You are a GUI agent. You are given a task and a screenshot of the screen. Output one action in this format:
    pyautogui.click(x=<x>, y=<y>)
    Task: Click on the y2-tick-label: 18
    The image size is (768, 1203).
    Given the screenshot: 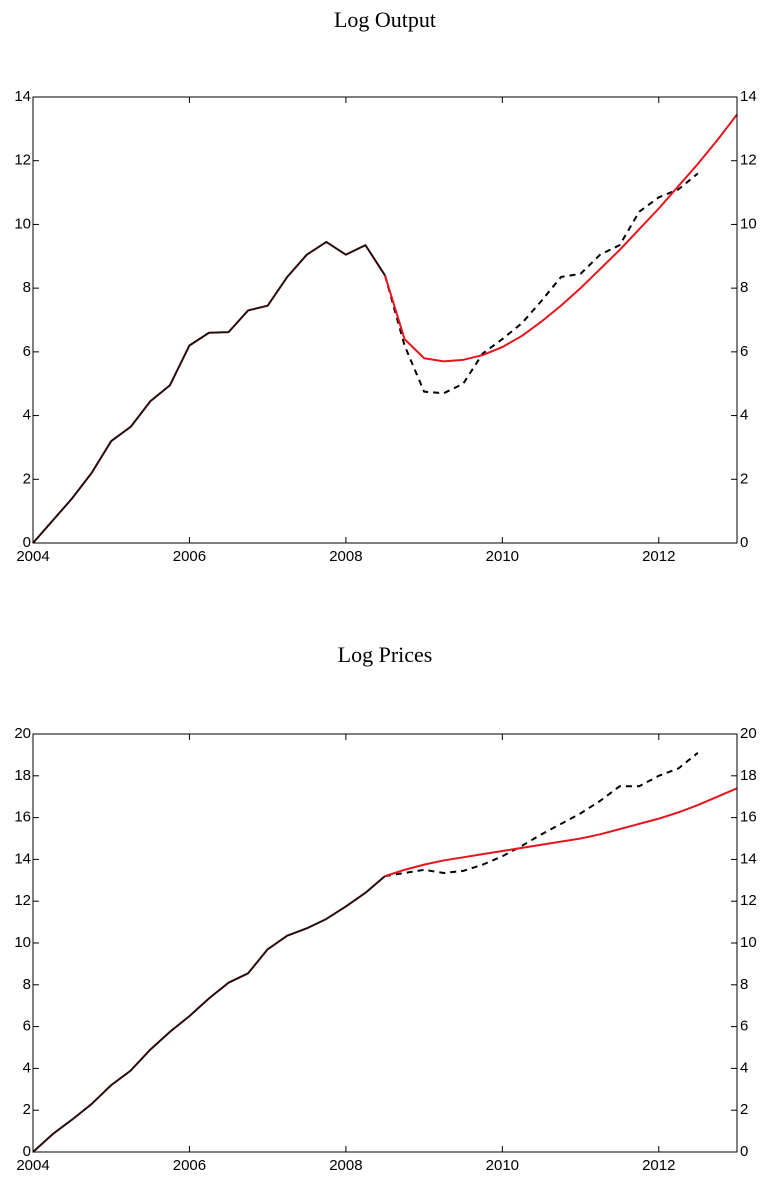 What is the action you would take?
    pyautogui.click(x=748, y=775)
    